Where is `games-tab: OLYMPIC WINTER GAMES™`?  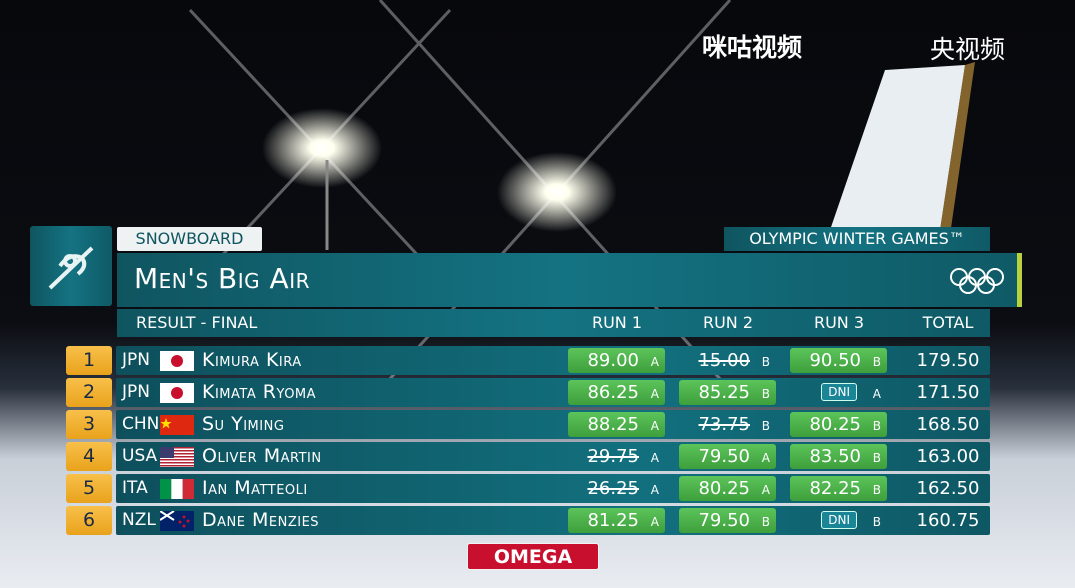 games-tab: OLYMPIC WINTER GAMES™ is located at coordinates (857, 239).